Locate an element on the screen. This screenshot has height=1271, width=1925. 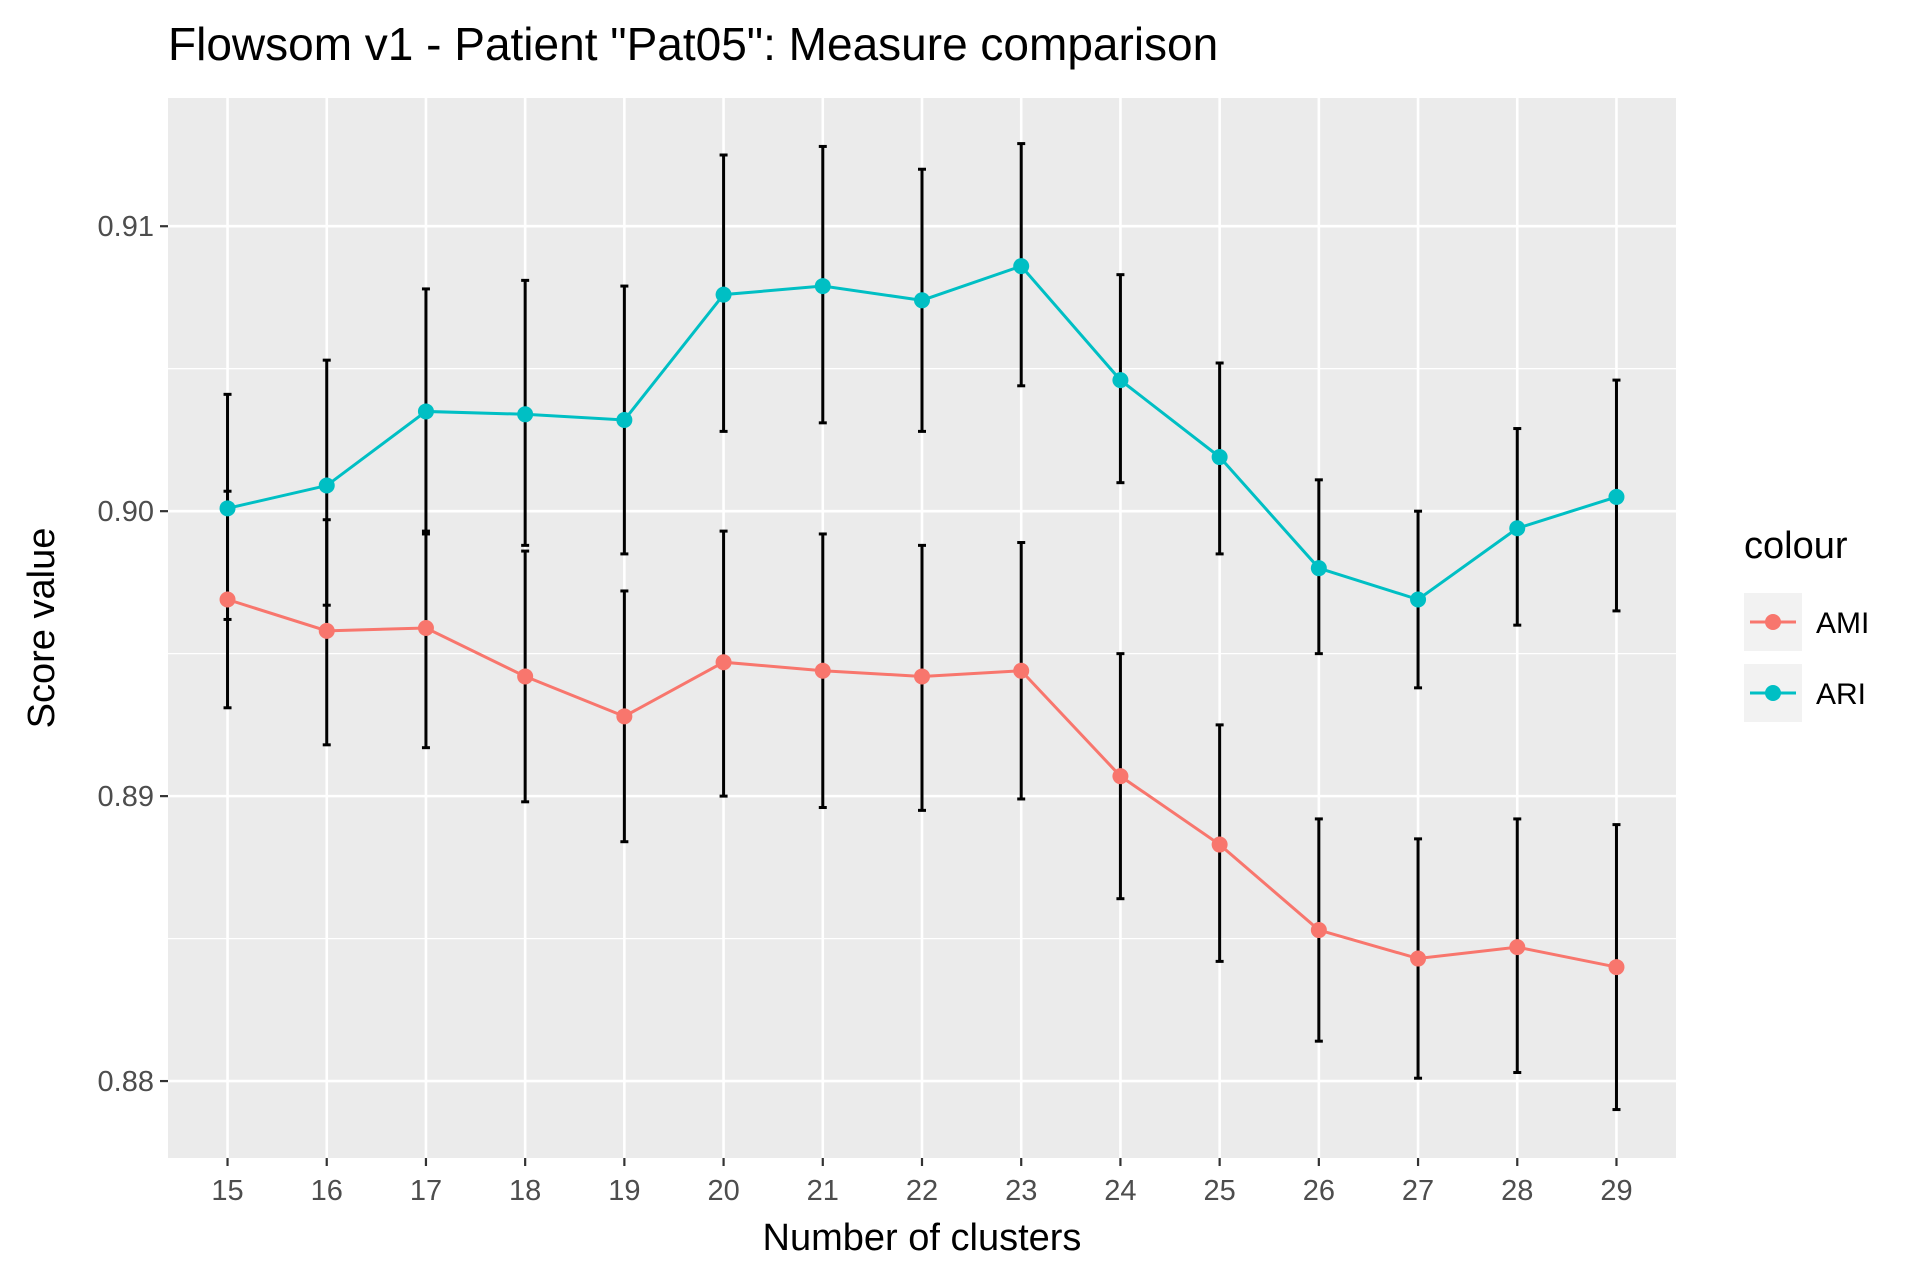
x-axis: 15 16 17 18 19 20 21 22 23 24 25 26 27 28 29 is located at coordinates (922, 1182).